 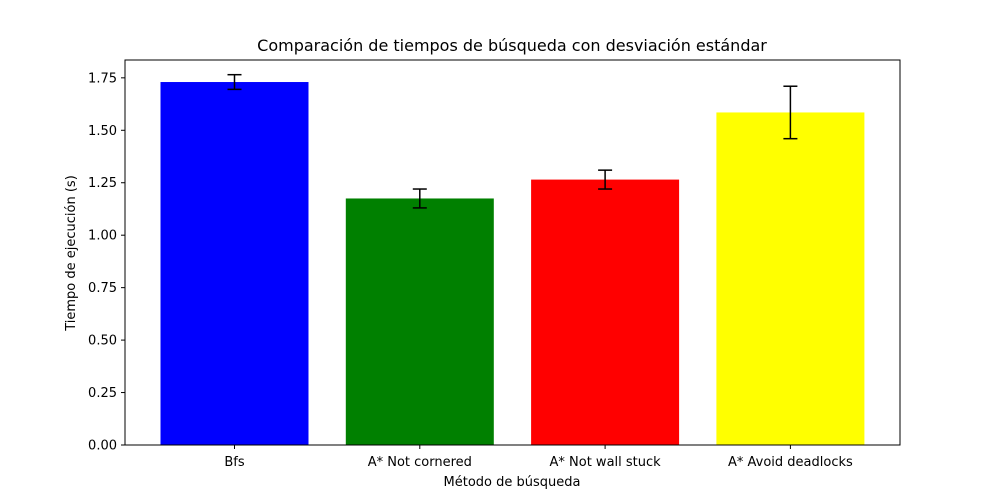 I want to click on y-tick-label: 1.00, so click(x=102, y=236).